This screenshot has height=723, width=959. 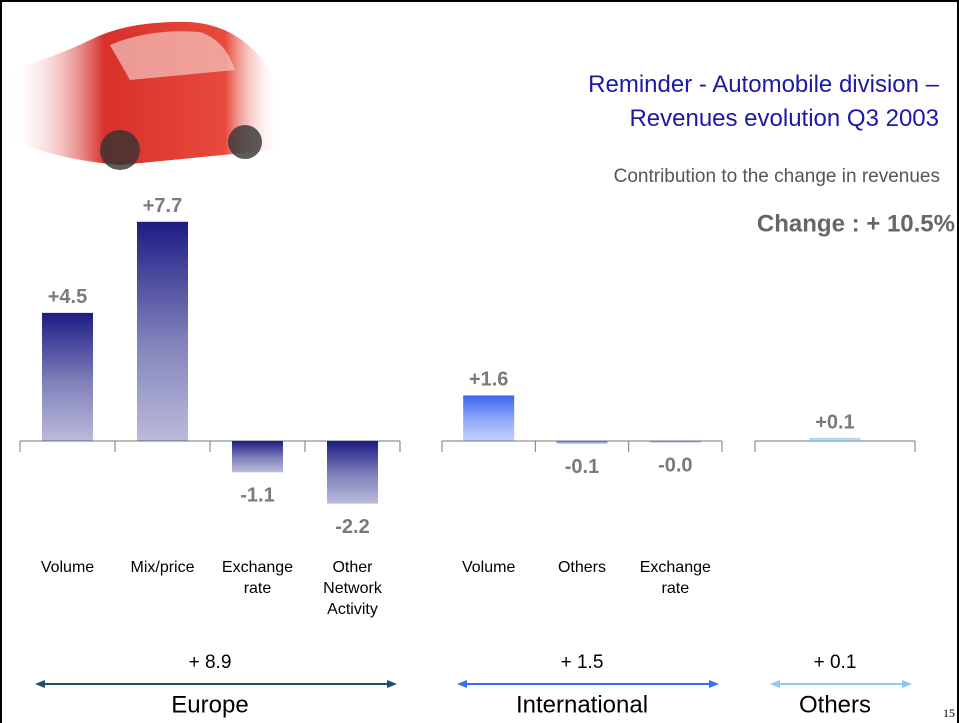 I want to click on data-label: -1.1, so click(x=257, y=496).